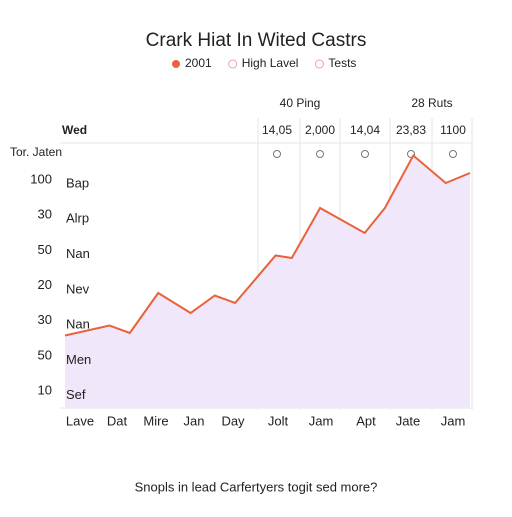 The image size is (512, 517). I want to click on left-word: Bap, so click(77, 182).